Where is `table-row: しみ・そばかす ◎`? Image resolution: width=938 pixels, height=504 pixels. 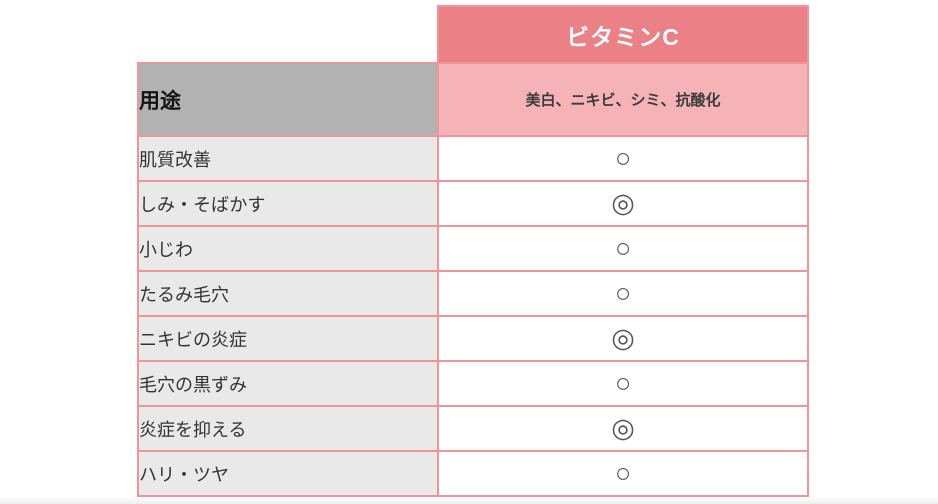 table-row: しみ・そばかす ◎ is located at coordinates (473, 203).